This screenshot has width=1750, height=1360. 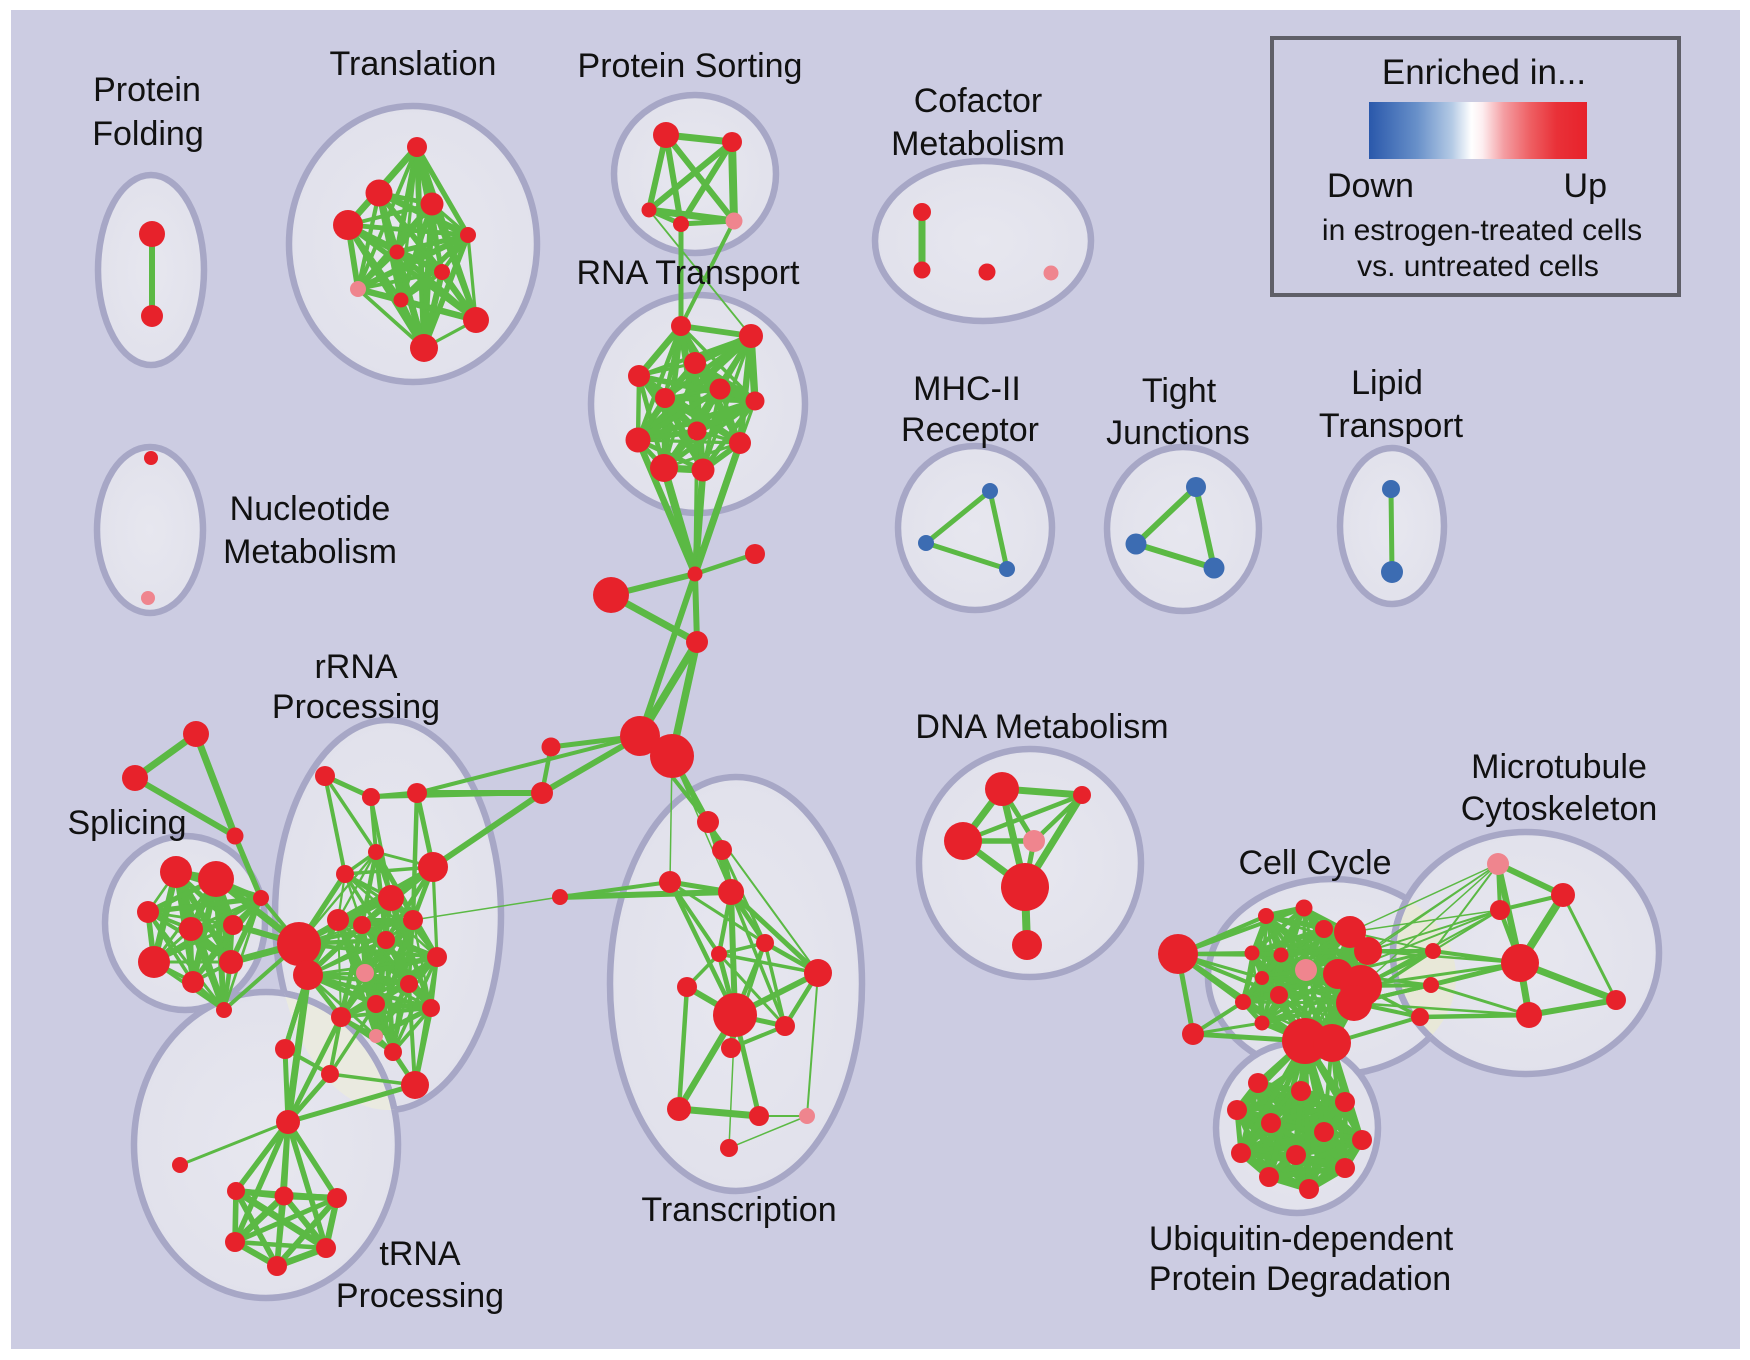 I want to click on svg-text: Protein Degradation, so click(x=1300, y=1279).